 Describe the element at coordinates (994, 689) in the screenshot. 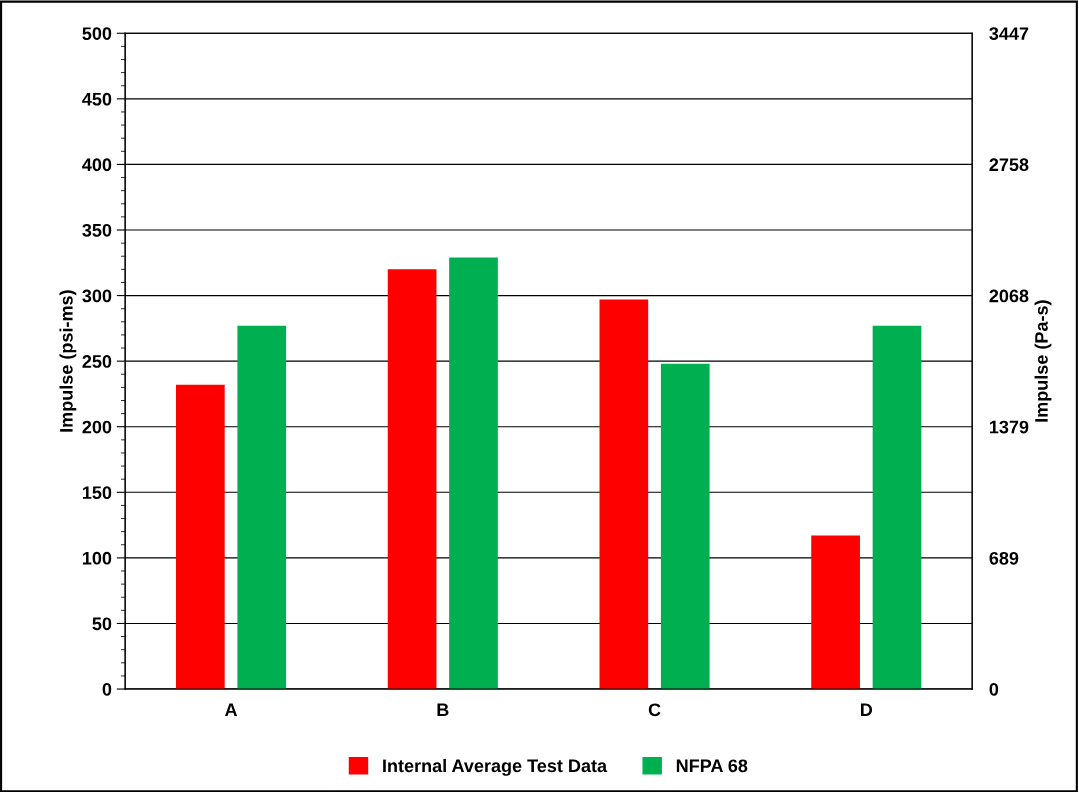

I see `y2-tick-label: 0` at that location.